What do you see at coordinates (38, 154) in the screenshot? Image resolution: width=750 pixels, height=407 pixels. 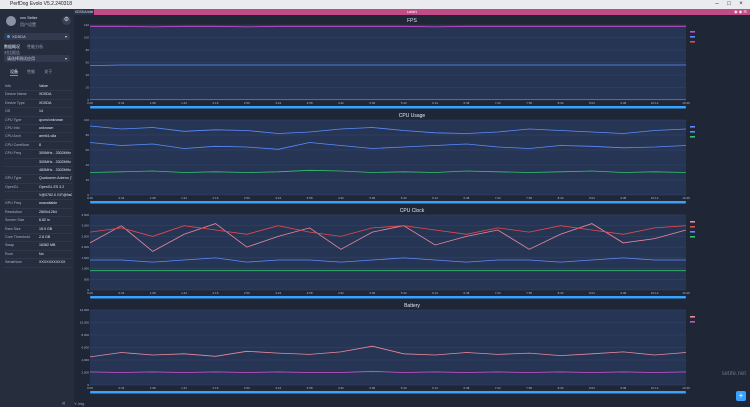 I see `info-row: CPU Freq 300MHz - 3302MHz` at bounding box center [38, 154].